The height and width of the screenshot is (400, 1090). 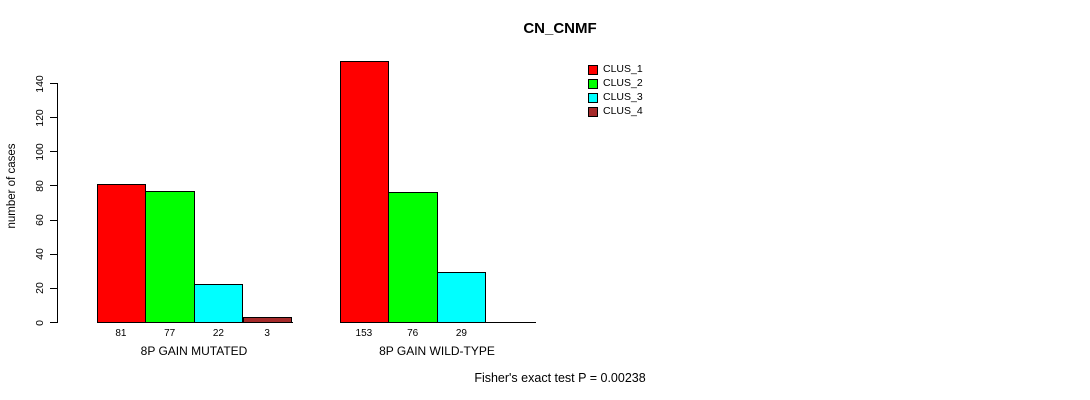 I want to click on bar-value-label: 77, so click(x=170, y=333).